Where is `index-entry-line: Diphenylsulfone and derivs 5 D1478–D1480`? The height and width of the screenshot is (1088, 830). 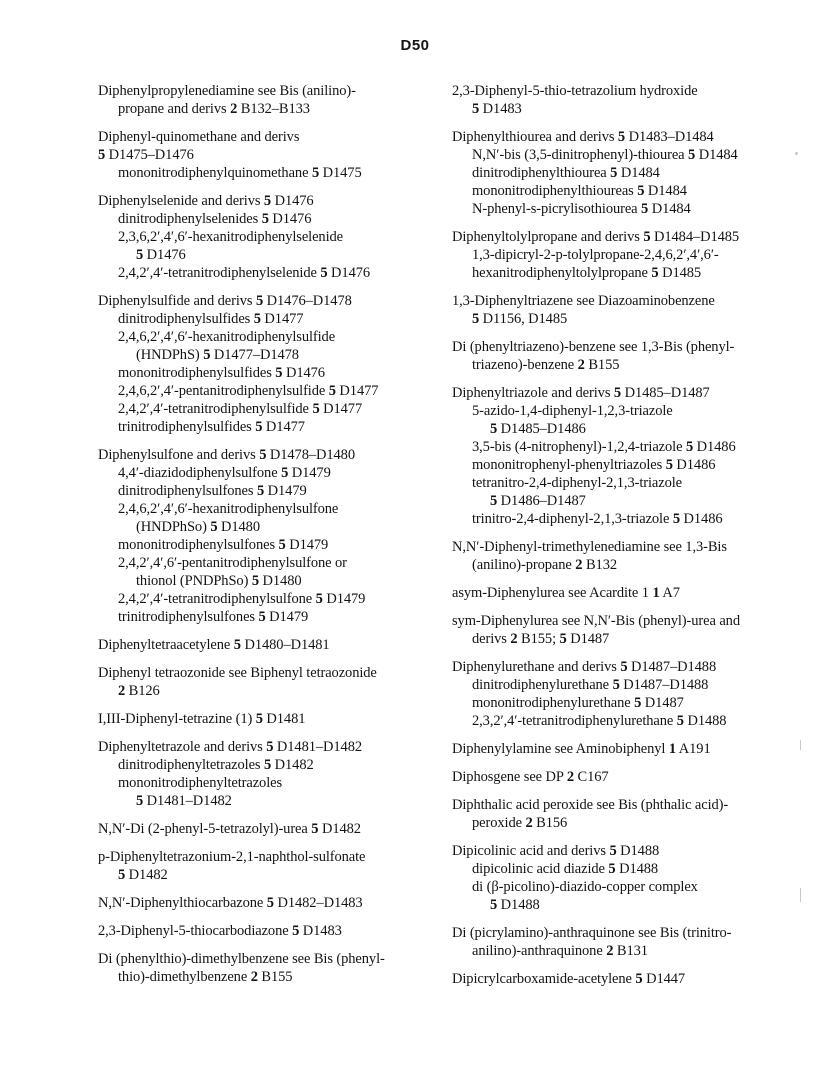
index-entry-line: Diphenylsulfone and derivs 5 D1478–D1480 is located at coordinates (226, 455).